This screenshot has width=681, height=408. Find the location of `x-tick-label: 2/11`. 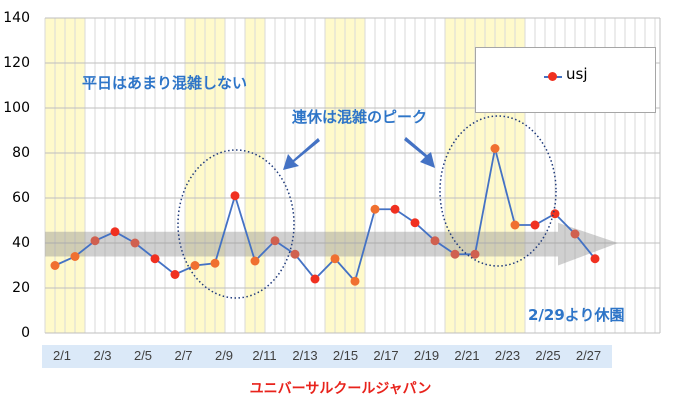

x-tick-label: 2/11 is located at coordinates (264, 355).